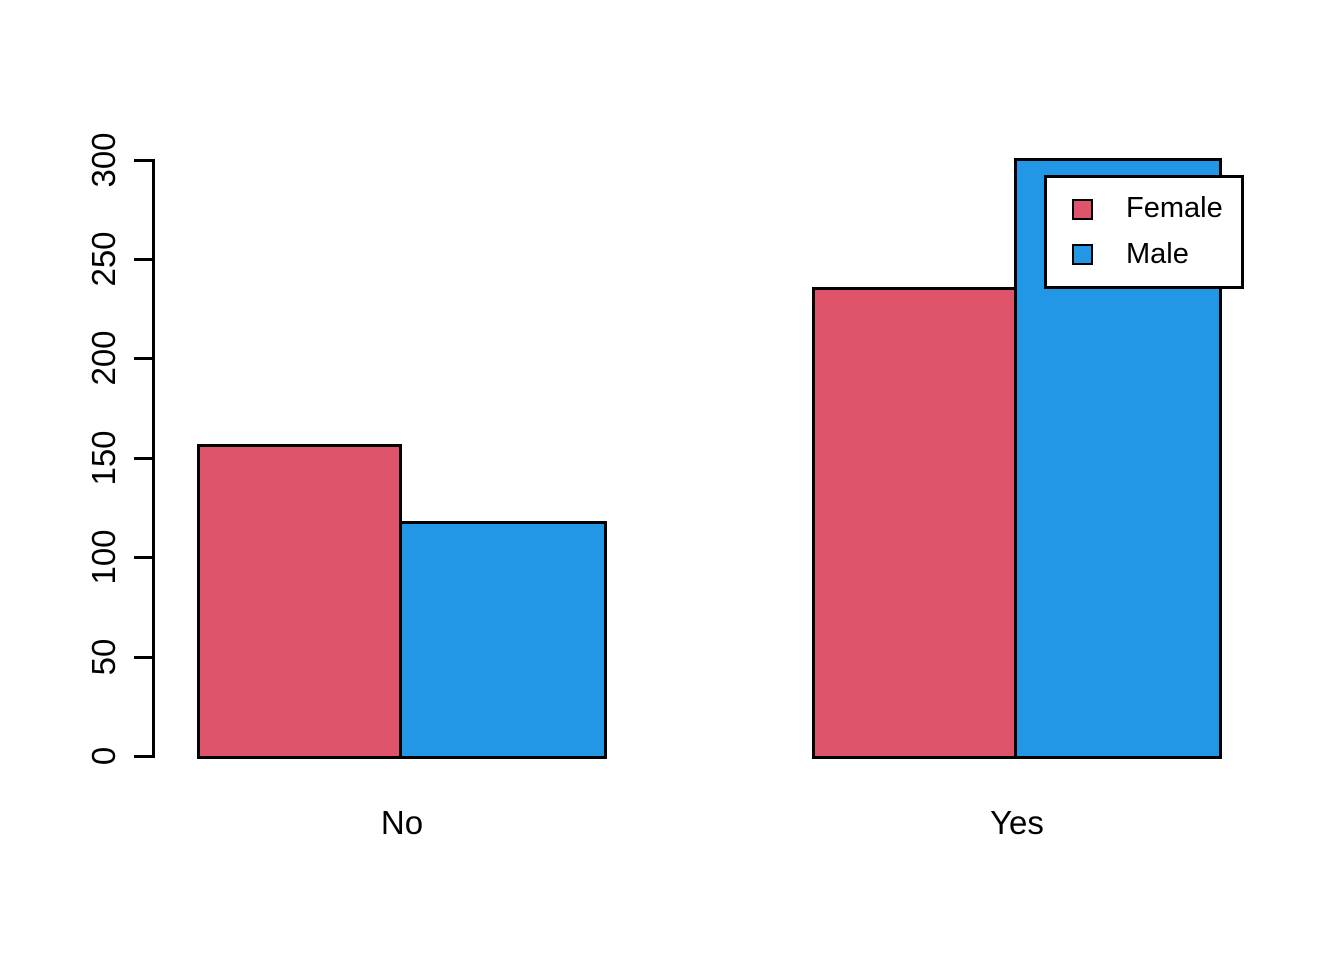 Image resolution: width=1344 pixels, height=960 pixels. Describe the element at coordinates (1017, 822) in the screenshot. I see `x-category-label-yes: Yes` at that location.